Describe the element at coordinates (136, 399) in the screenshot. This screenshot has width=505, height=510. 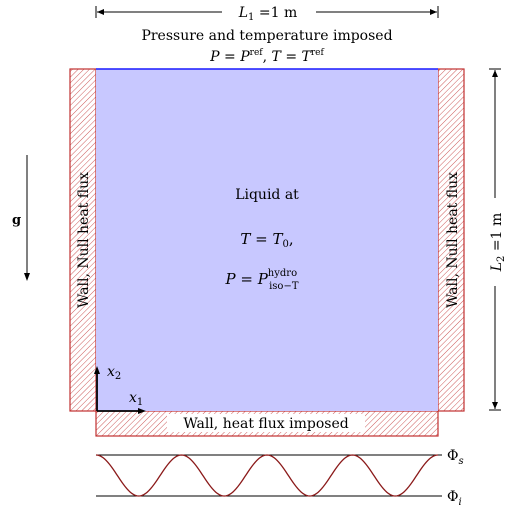
I see `axis-x1-label: x1` at that location.